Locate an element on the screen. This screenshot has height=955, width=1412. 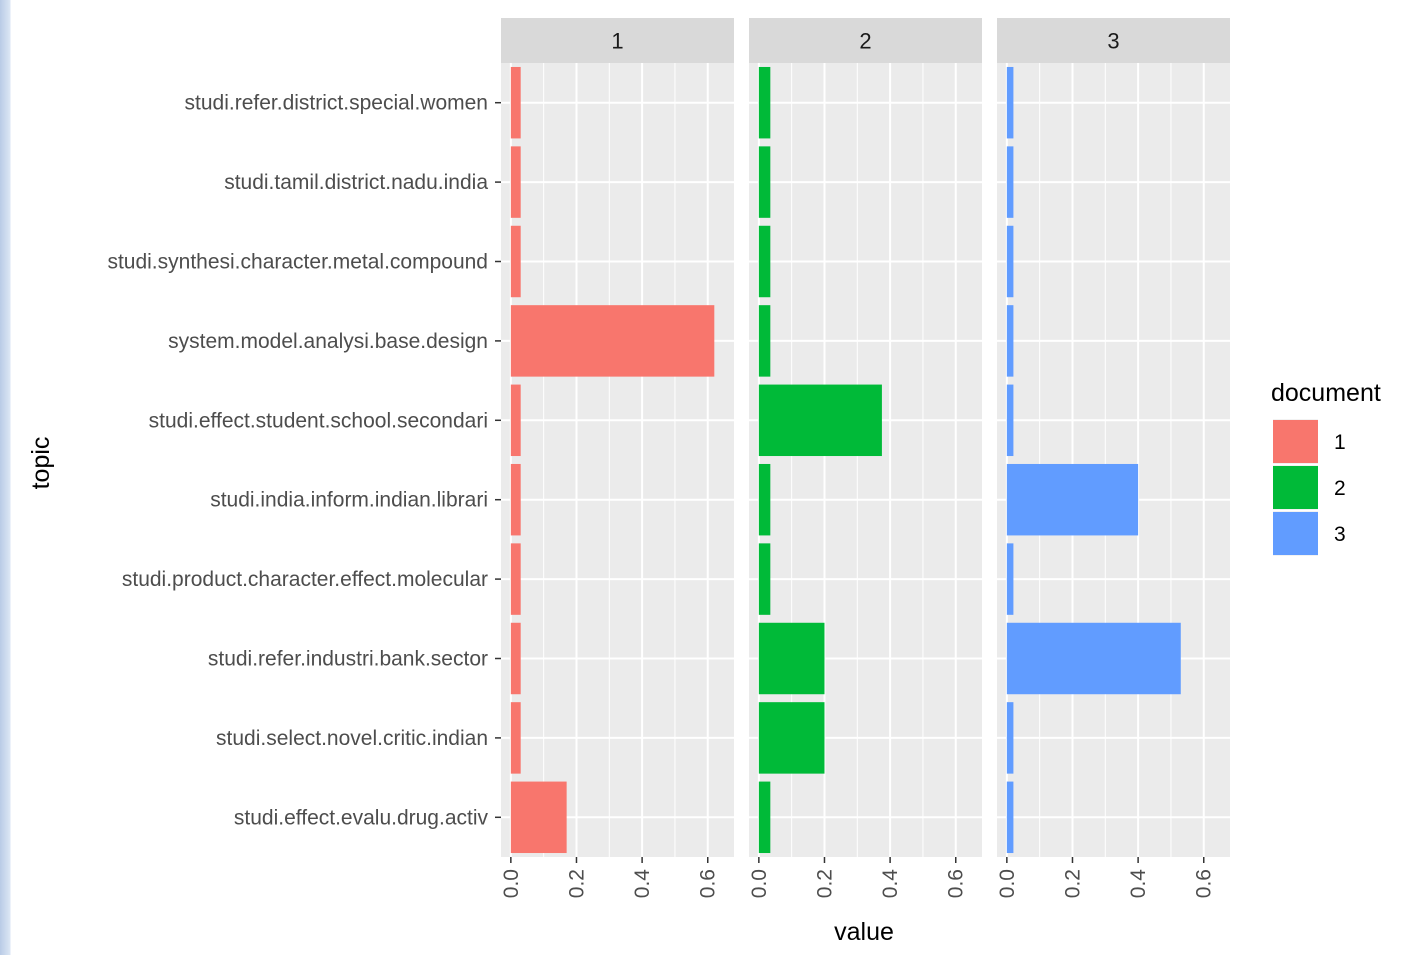
bar-doc2-topic9 is located at coordinates (791, 738).